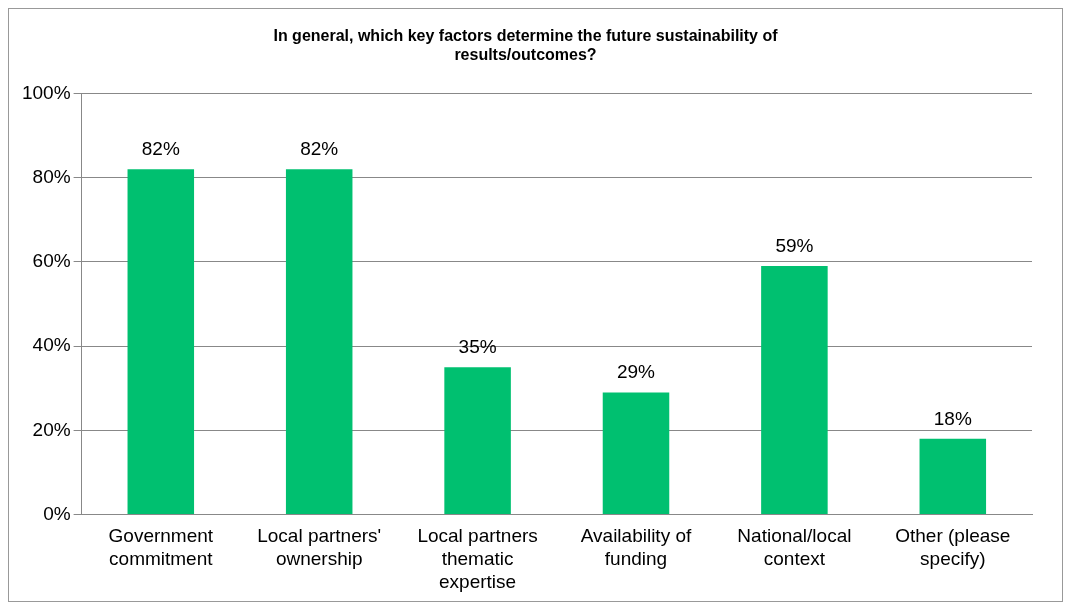  What do you see at coordinates (51, 345) in the screenshot?
I see `y-tick-label: 40%` at bounding box center [51, 345].